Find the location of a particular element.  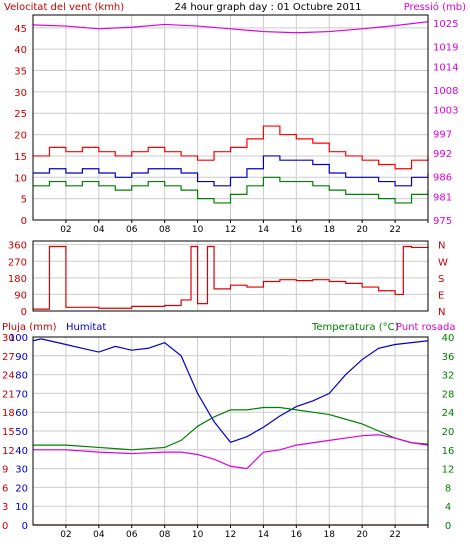

rain-tick-label: 18 is located at coordinates (8, 413).